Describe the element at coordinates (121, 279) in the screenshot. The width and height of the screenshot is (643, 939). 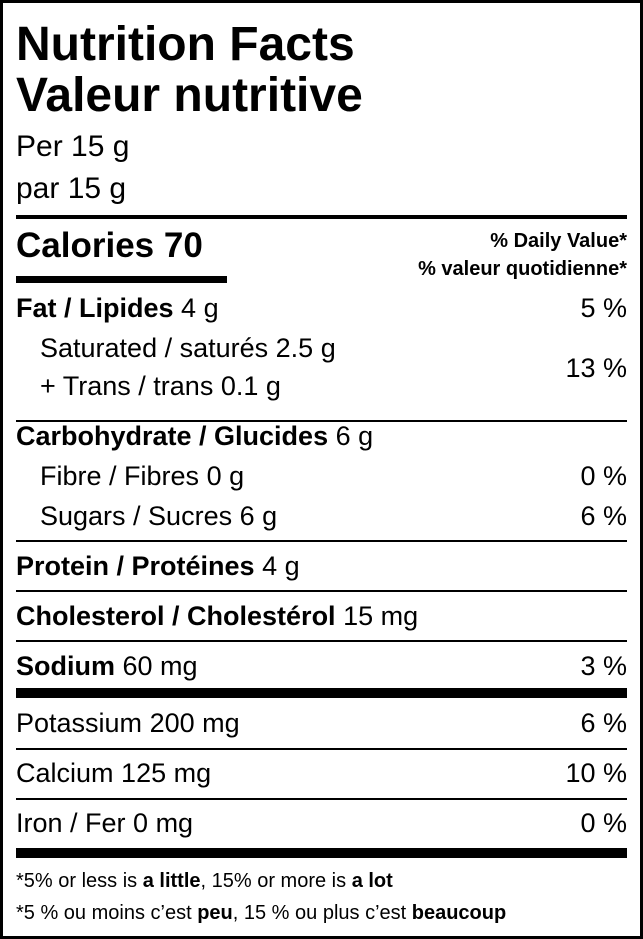
I see `calories-underline` at that location.